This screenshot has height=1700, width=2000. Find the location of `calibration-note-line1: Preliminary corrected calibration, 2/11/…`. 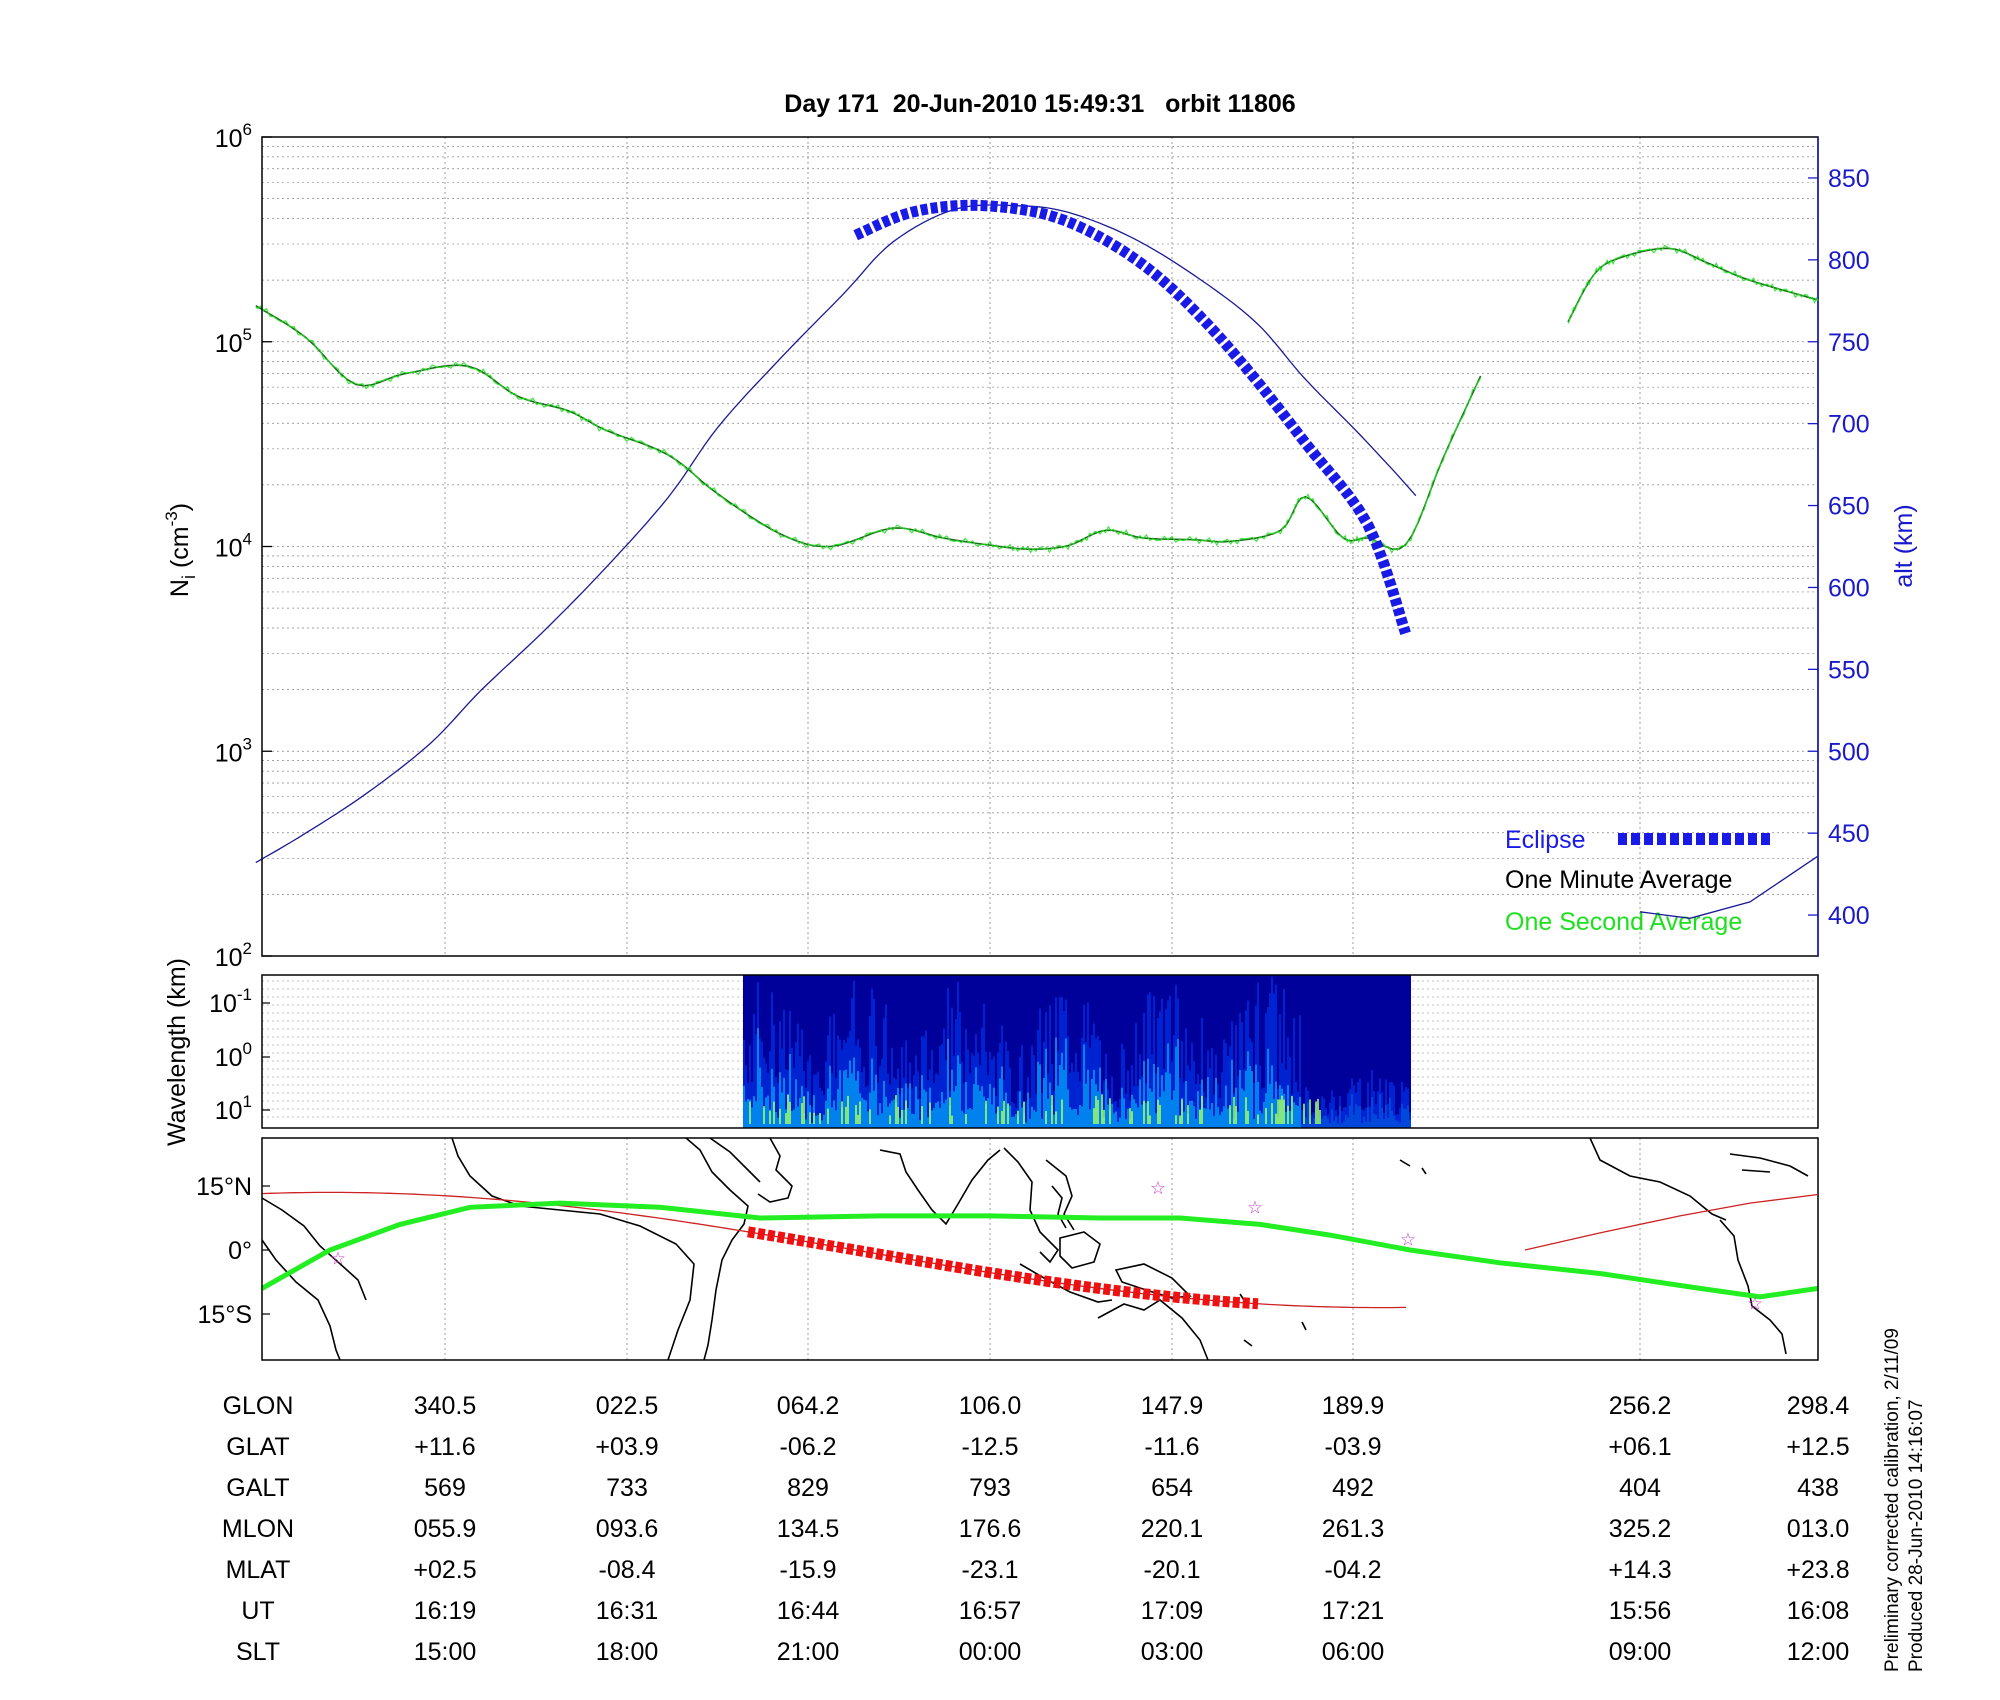

calibration-note-line1: Preliminary corrected calibration, 2/11/… is located at coordinates (1892, 1500).